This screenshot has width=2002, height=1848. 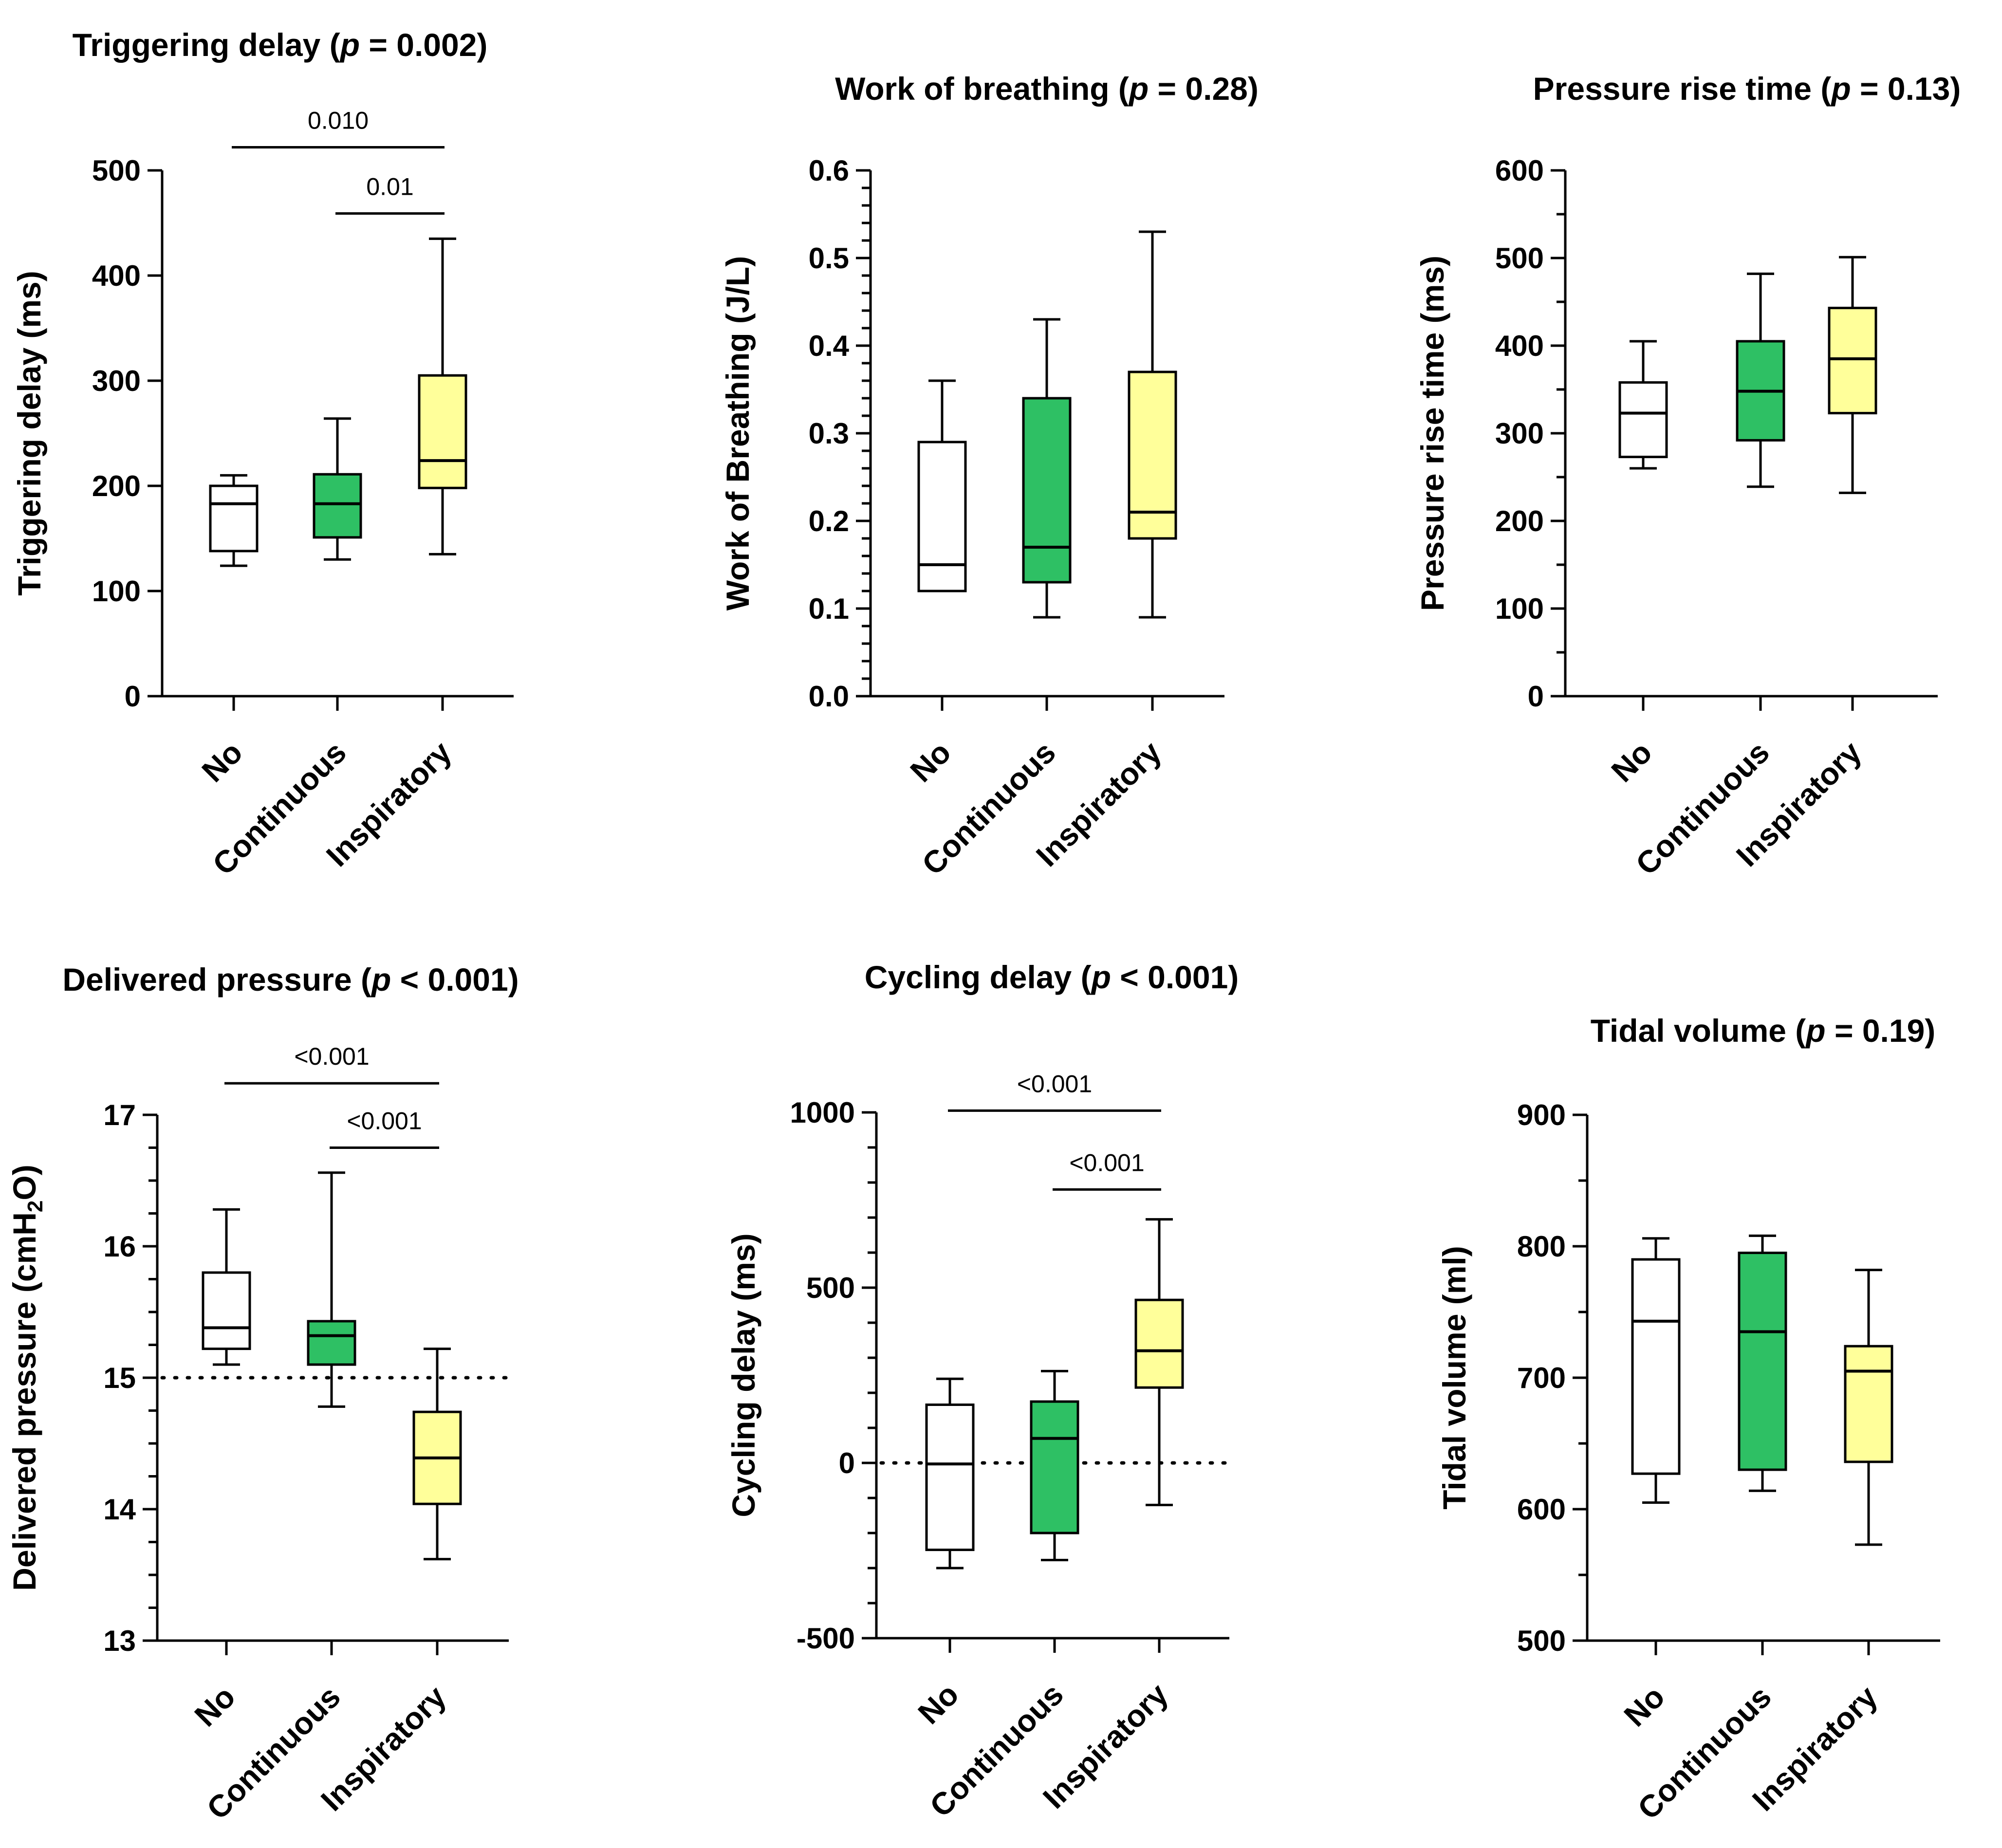 What do you see at coordinates (291, 979) in the screenshot?
I see `chart-title-4: Delivered pressure (p < 0.001)` at bounding box center [291, 979].